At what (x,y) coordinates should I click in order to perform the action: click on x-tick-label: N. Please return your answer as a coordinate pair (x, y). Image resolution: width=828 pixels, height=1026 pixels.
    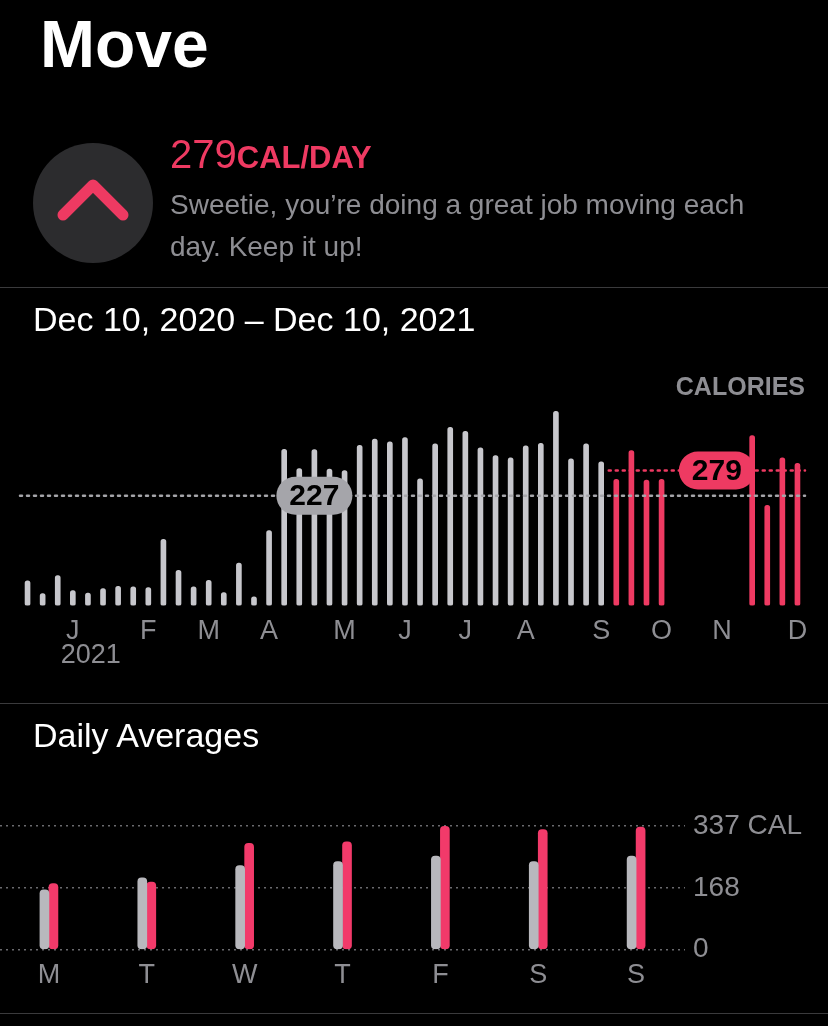
    Looking at the image, I should click on (722, 630).